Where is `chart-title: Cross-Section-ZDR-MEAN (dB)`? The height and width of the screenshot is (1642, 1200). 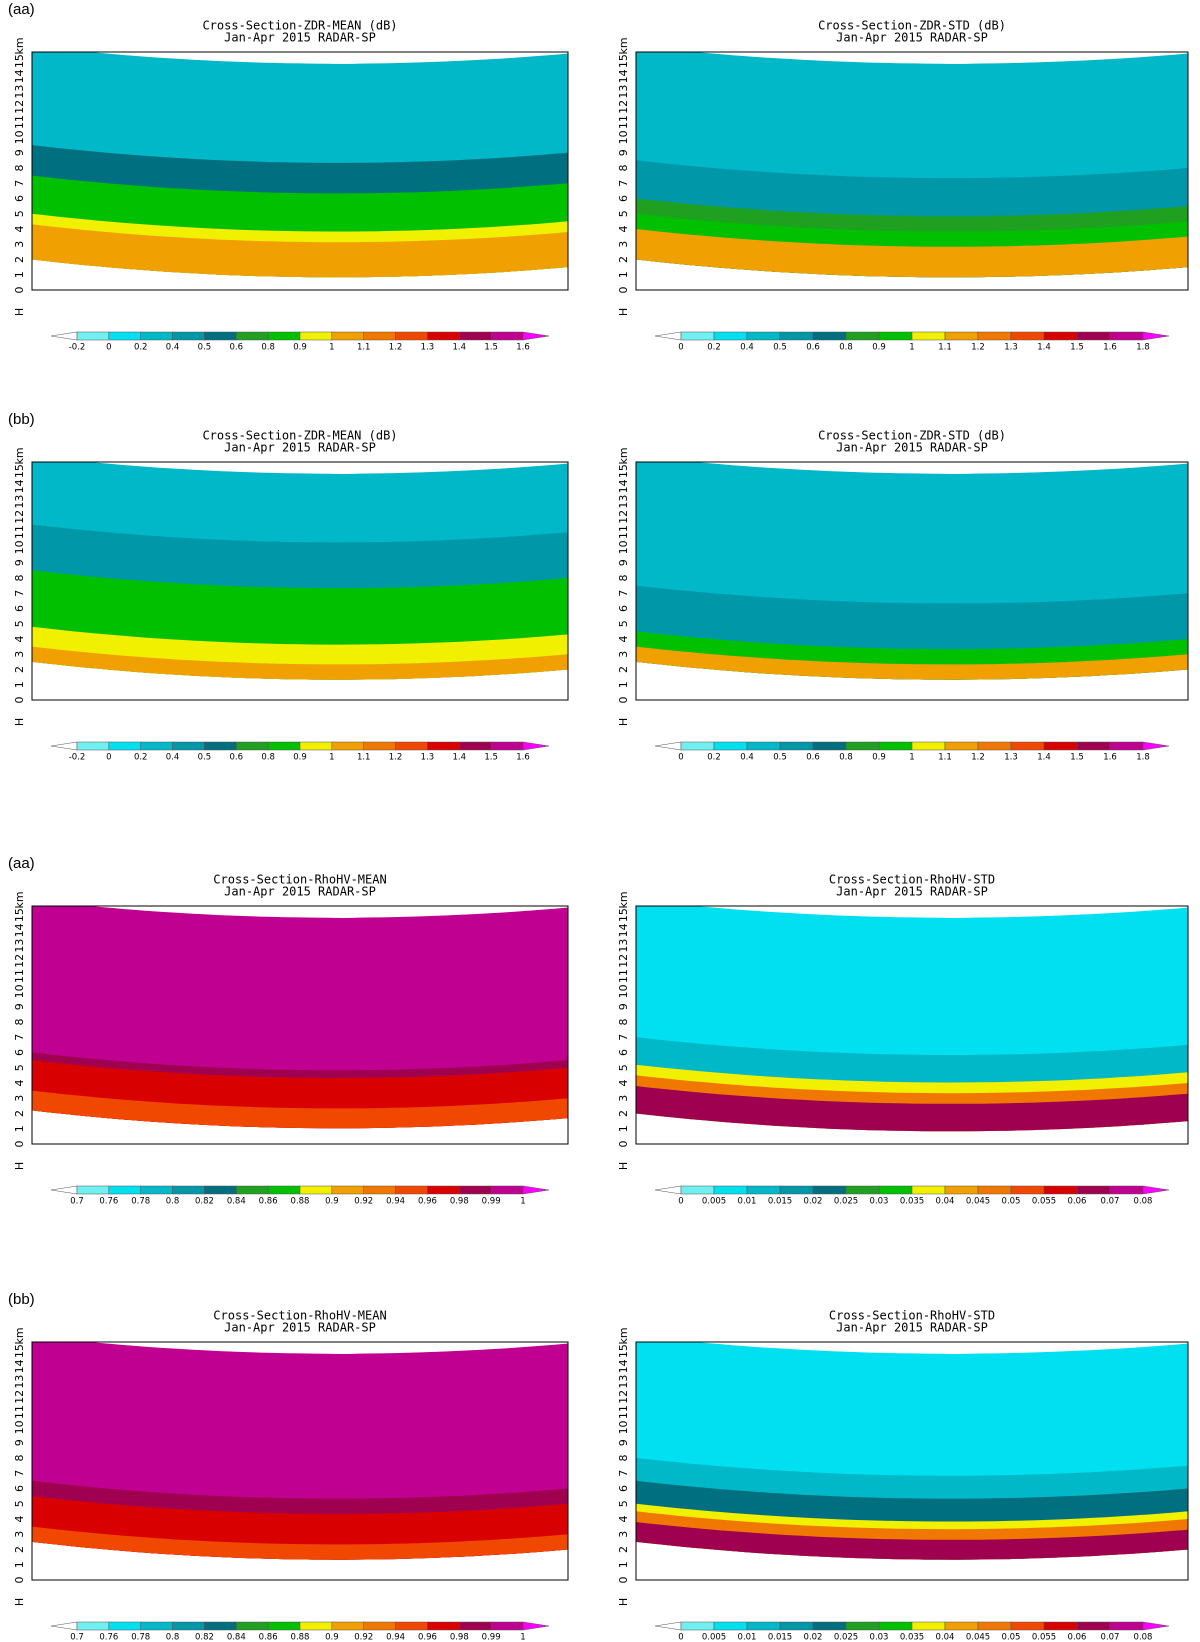
chart-title: Cross-Section-ZDR-MEAN (dB) is located at coordinates (299, 436).